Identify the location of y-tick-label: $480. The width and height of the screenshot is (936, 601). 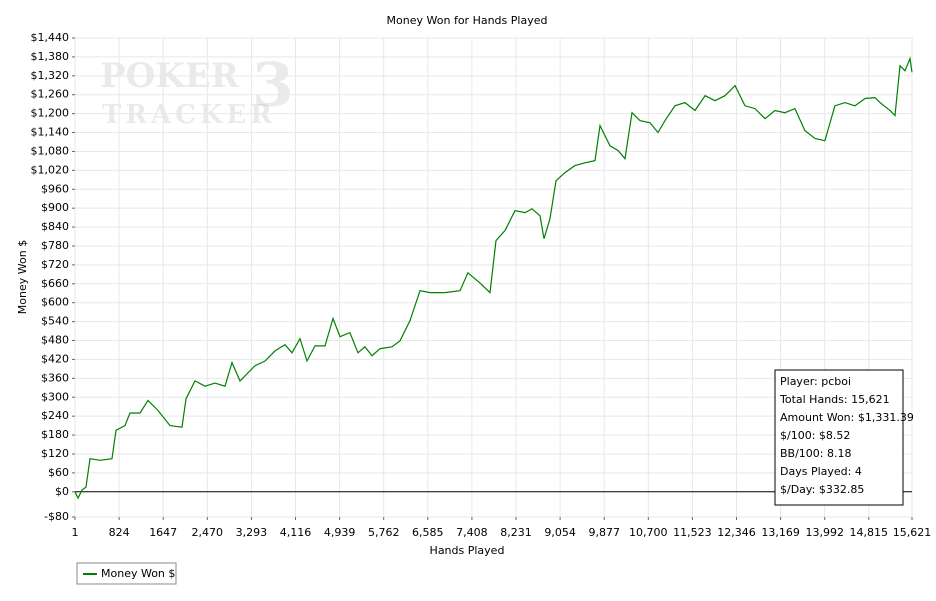
(55, 340).